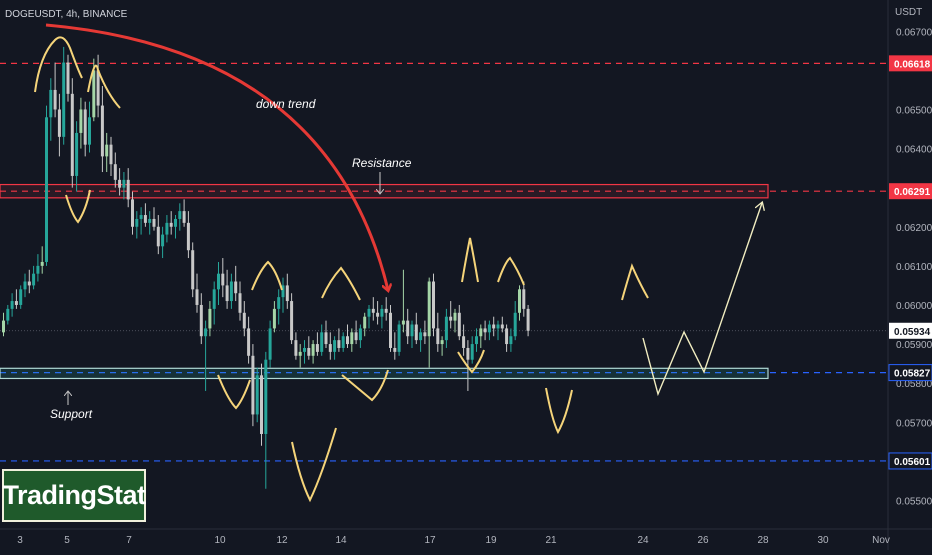 This screenshot has height=555, width=932. I want to click on x-tick-label: Nov, so click(881, 540).